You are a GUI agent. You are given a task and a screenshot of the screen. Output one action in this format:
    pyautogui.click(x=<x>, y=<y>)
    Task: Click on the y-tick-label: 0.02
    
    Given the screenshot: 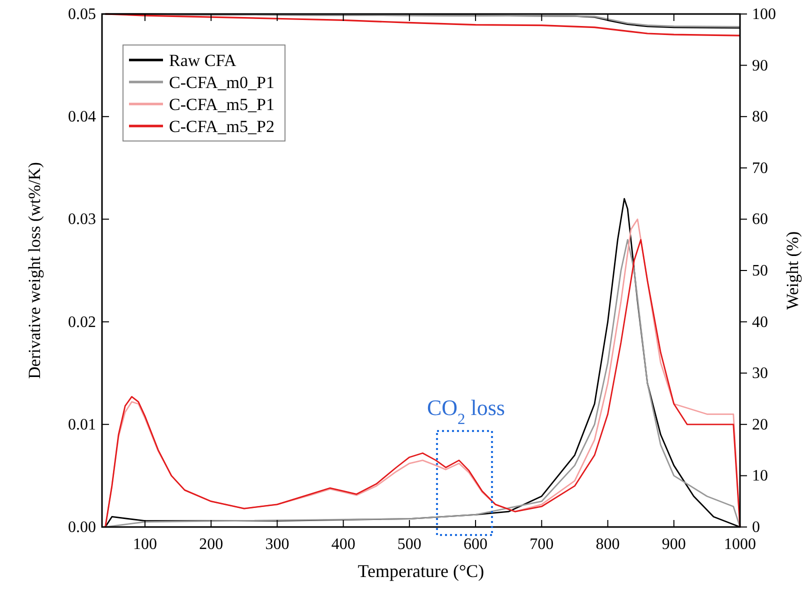 What is the action you would take?
    pyautogui.click(x=82, y=322)
    